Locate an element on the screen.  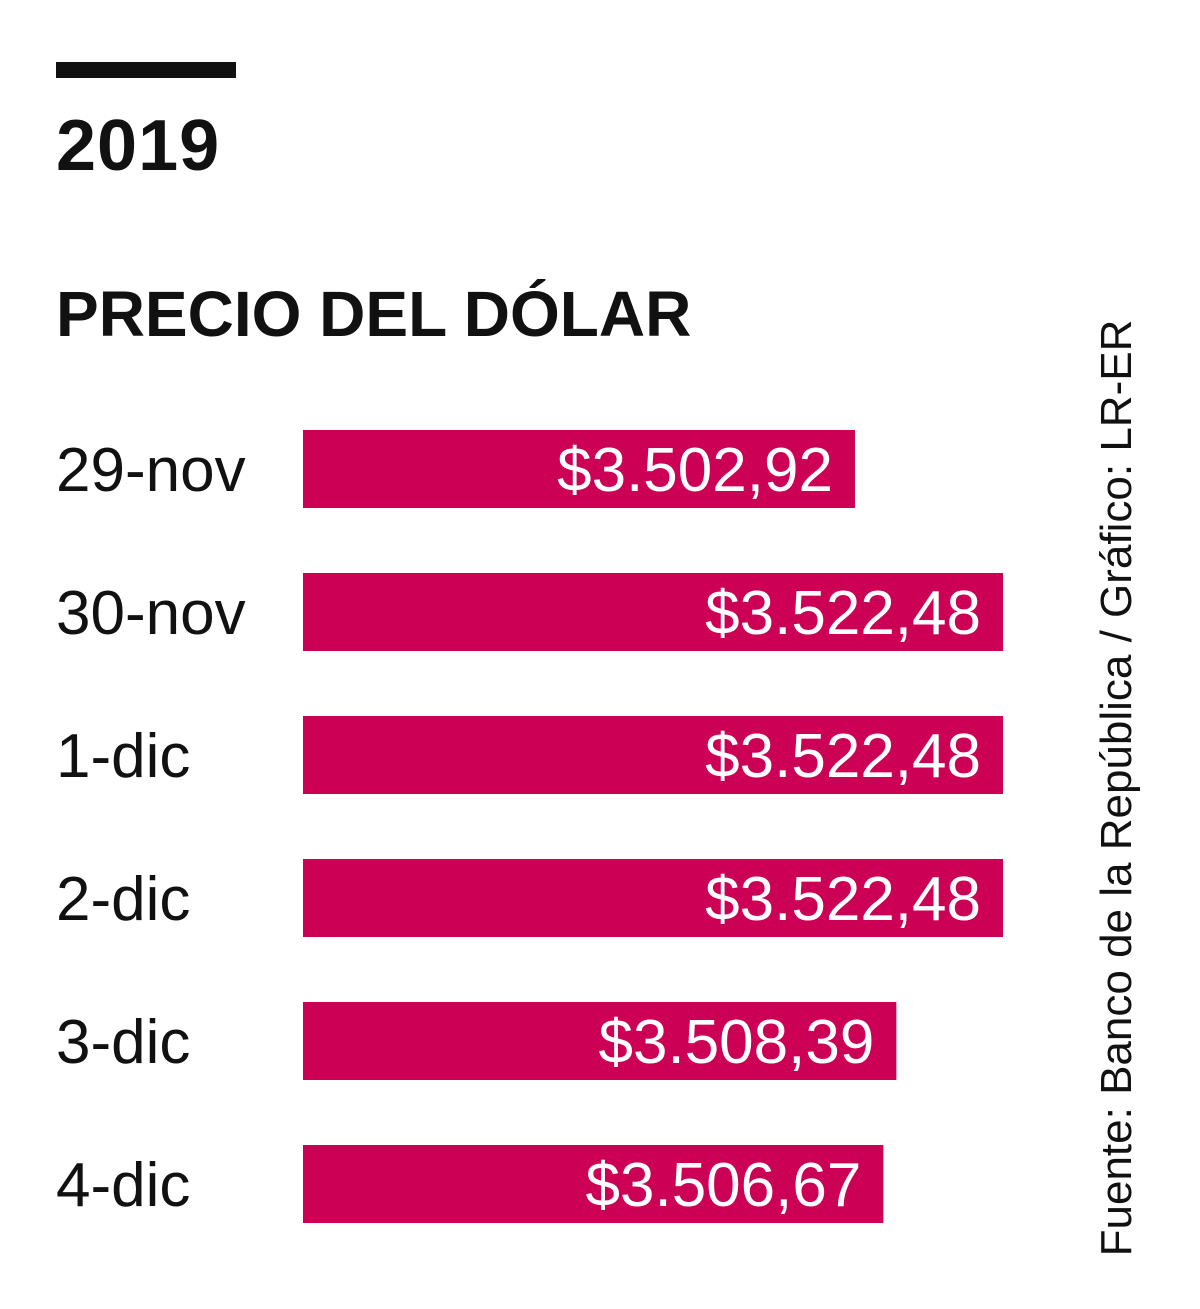
category-label: 4-dic is located at coordinates (123, 1185).